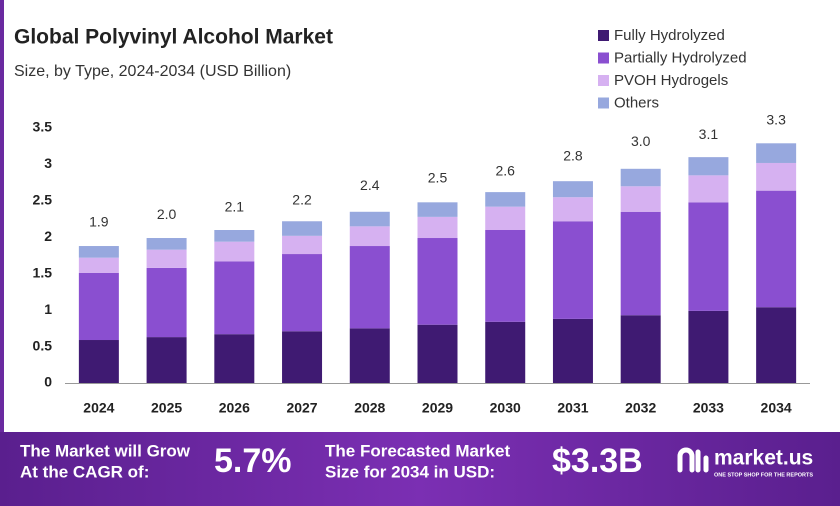  Describe the element at coordinates (776, 408) in the screenshot. I see `x-tick-label: 2034` at that location.